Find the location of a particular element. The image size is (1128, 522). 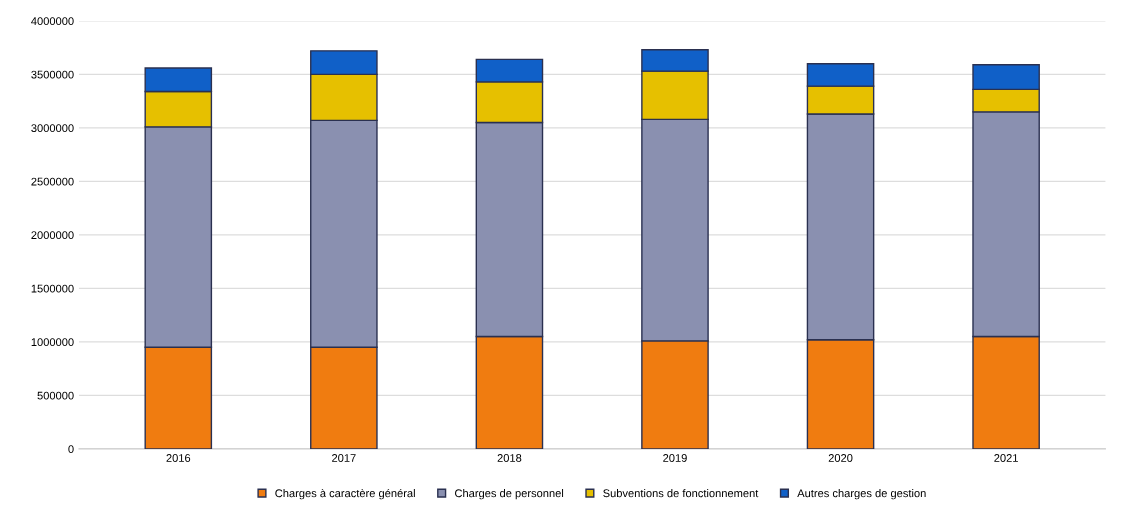

y-tick-label: 4000000 is located at coordinates (52, 21).